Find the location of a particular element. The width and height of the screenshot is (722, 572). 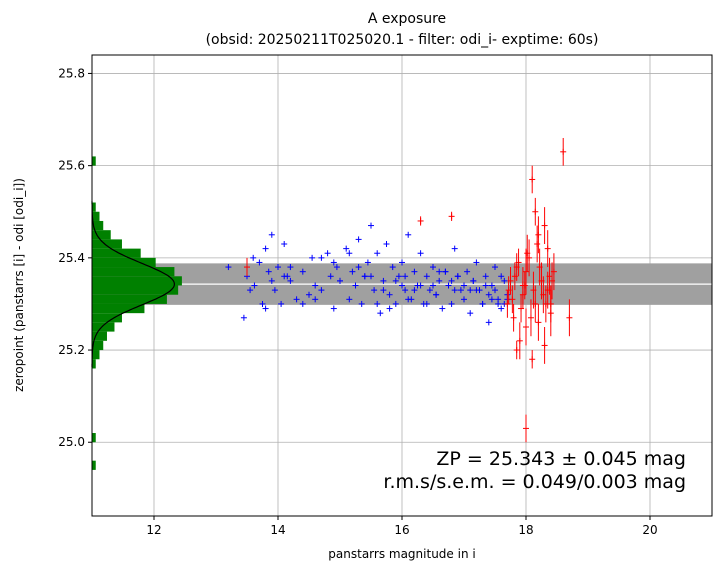

y-tick-label: 25.0 is located at coordinates (71, 442).